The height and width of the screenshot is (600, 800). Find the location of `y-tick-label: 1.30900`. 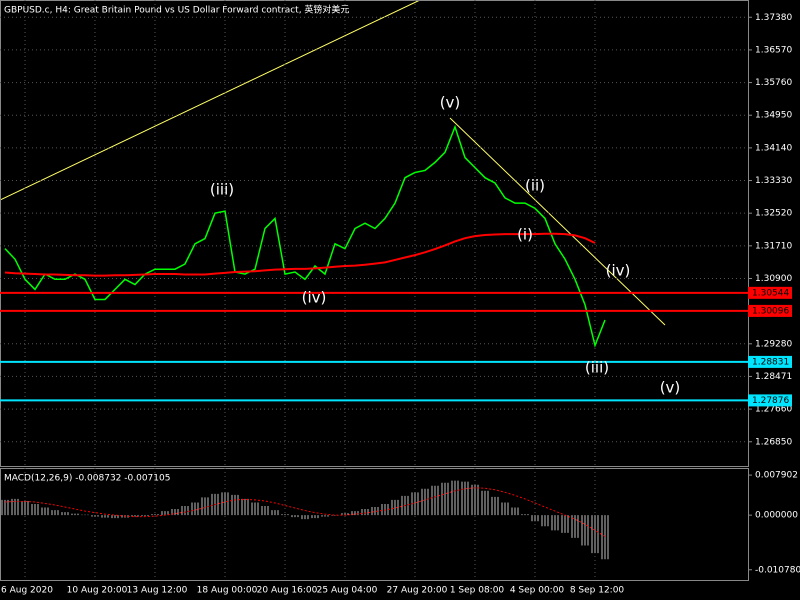

y-tick-label: 1.30900 is located at coordinates (773, 279).